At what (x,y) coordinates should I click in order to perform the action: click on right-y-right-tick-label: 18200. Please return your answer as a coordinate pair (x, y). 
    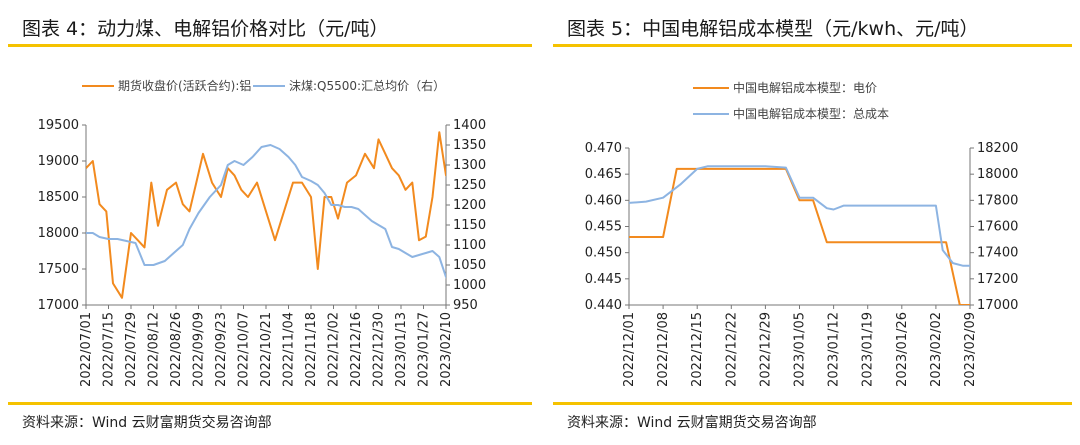
    Looking at the image, I should click on (997, 148).